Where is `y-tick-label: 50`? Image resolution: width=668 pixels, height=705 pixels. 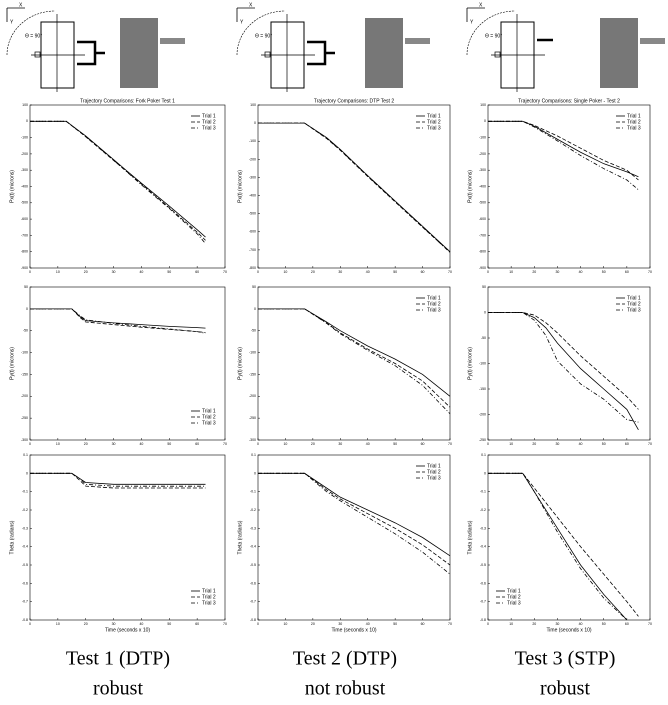 y-tick-label: 50 is located at coordinates (254, 287).